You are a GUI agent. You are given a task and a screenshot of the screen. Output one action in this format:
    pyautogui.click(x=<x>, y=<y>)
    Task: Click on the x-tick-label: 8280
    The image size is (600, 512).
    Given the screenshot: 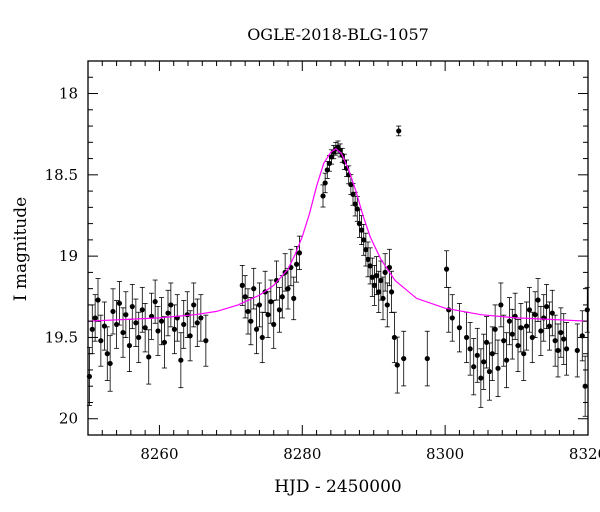 What is the action you would take?
    pyautogui.click(x=302, y=454)
    